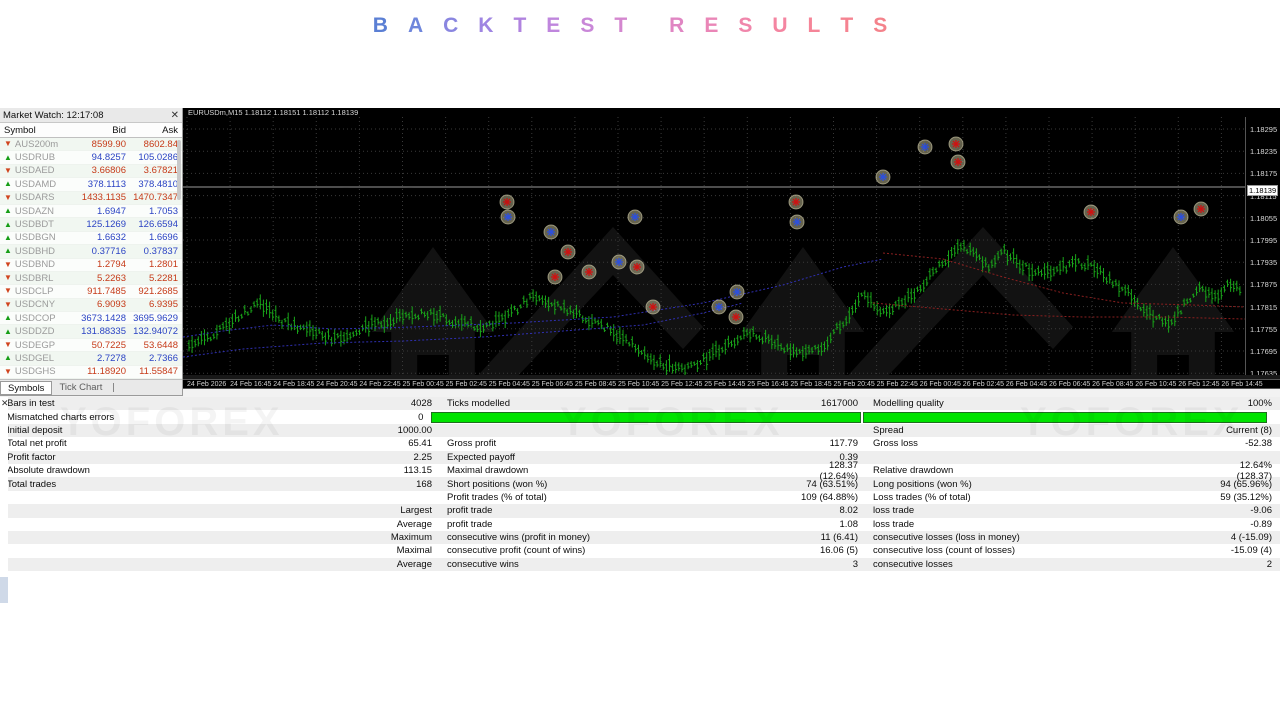 The image size is (1280, 720). Describe the element at coordinates (39, 237) in the screenshot. I see `symbol-cell: ▲ USDBGN` at that location.